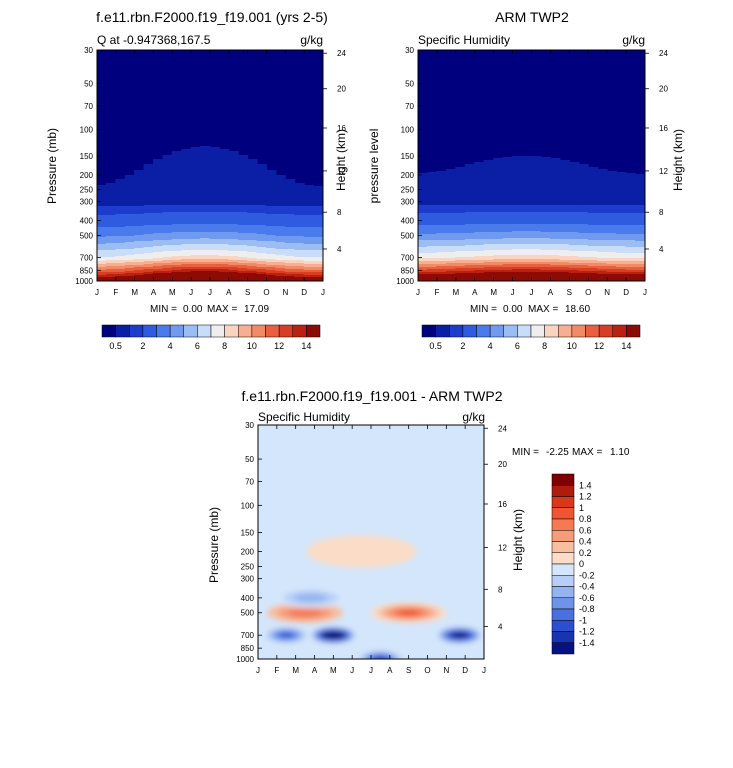 This screenshot has width=733, height=768. Describe the element at coordinates (427, 670) in the screenshot. I see `month-tick-label: O` at that location.